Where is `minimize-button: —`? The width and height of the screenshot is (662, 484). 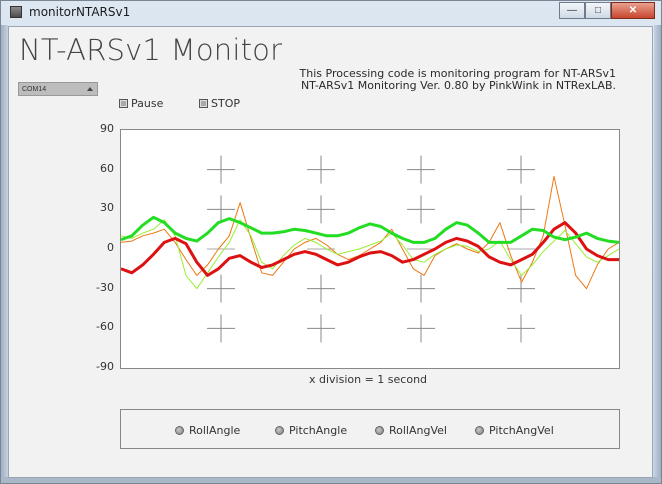
minimize-button: — is located at coordinates (572, 10).